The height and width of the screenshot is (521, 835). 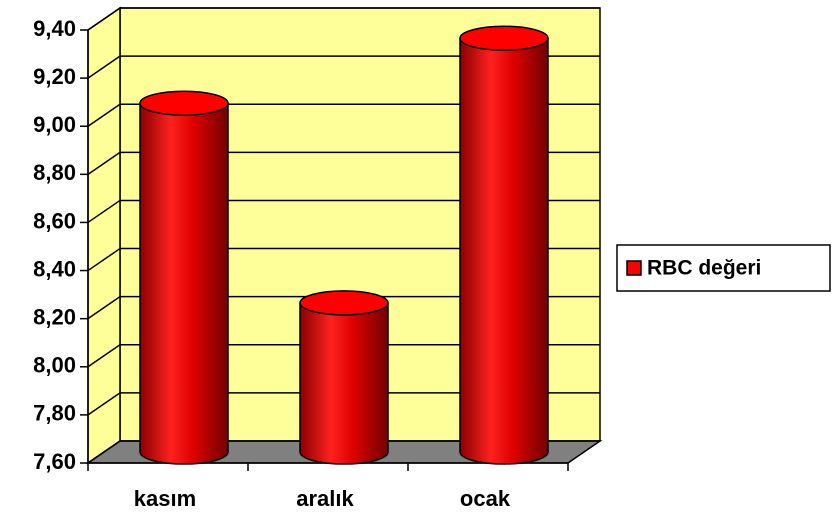 What do you see at coordinates (54, 172) in the screenshot?
I see `y-tick-label: 8,80` at bounding box center [54, 172].